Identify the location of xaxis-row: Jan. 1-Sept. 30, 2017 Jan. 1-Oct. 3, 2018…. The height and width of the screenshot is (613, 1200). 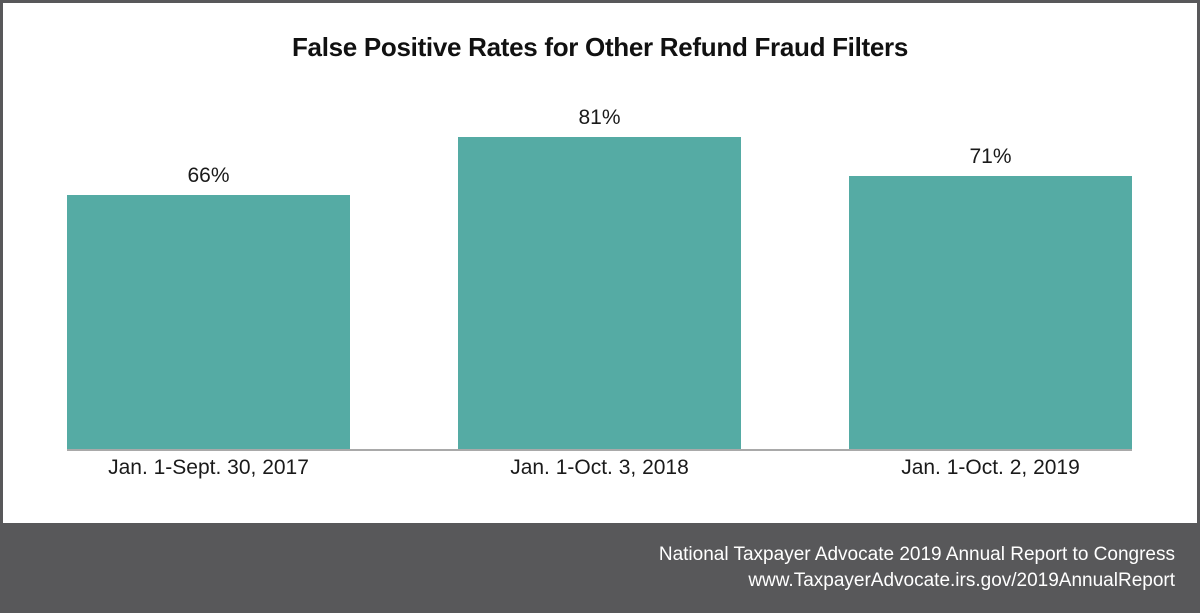
(599, 468).